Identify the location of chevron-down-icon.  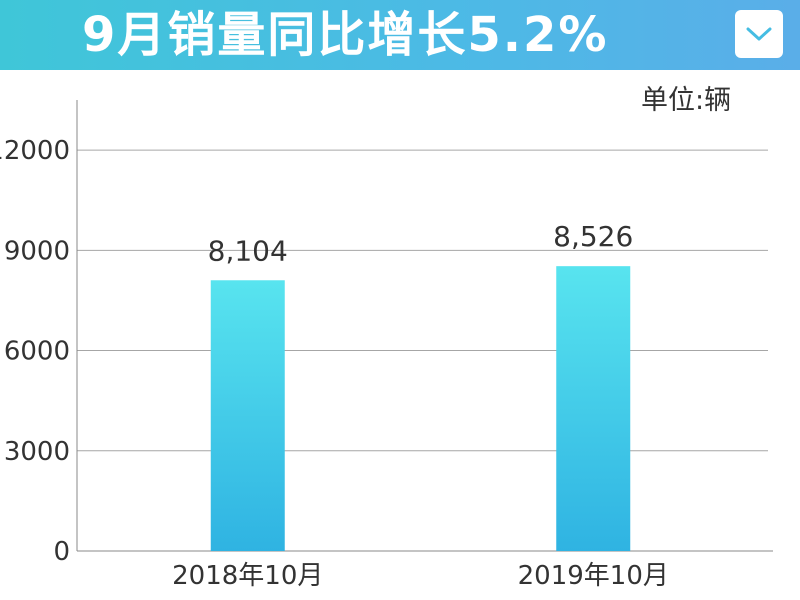
(759, 34).